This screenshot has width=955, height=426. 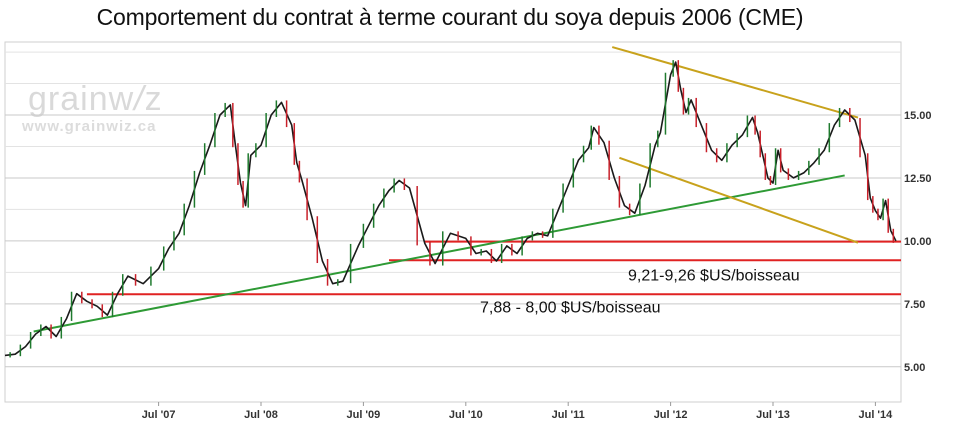 What do you see at coordinates (918, 179) in the screenshot?
I see `y-tick-label: 12.50` at bounding box center [918, 179].